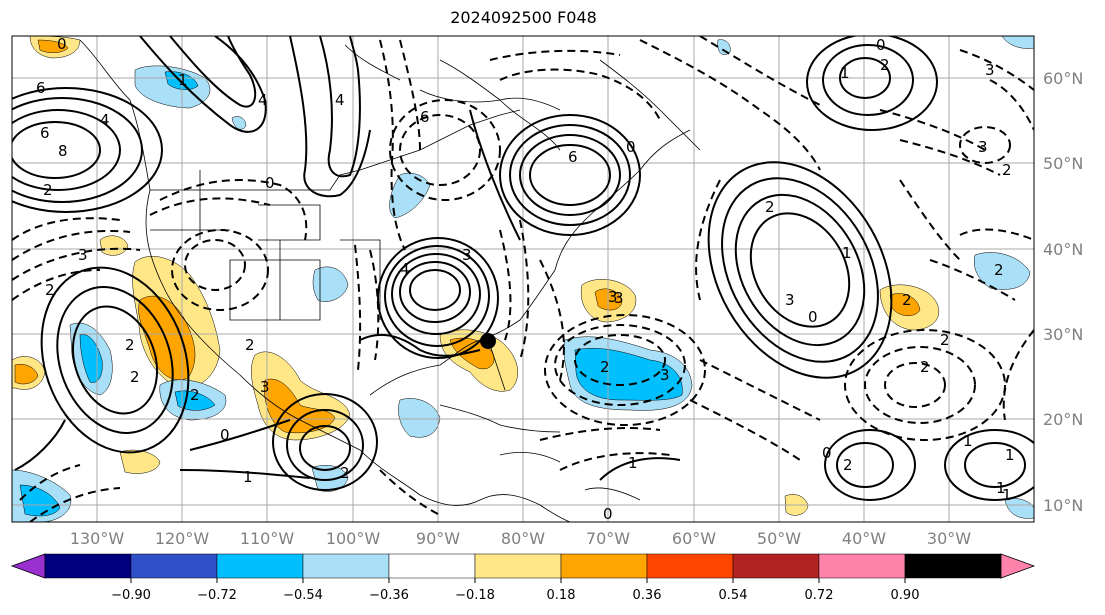 The height and width of the screenshot is (615, 1105). Describe the element at coordinates (353, 538) in the screenshot. I see `lon-label: 100°W` at that location.